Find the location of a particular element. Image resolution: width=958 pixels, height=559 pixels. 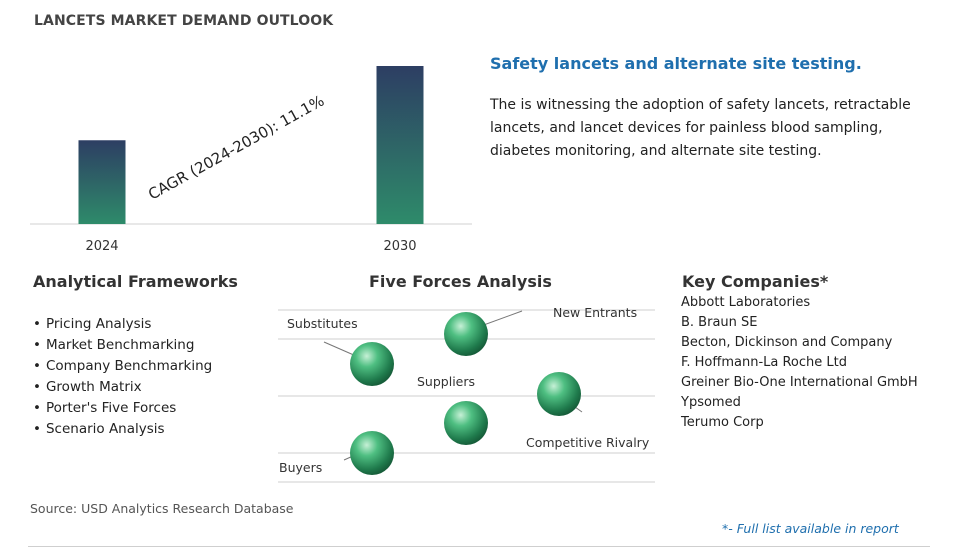

suppliers-sphere is located at coordinates (466, 423).